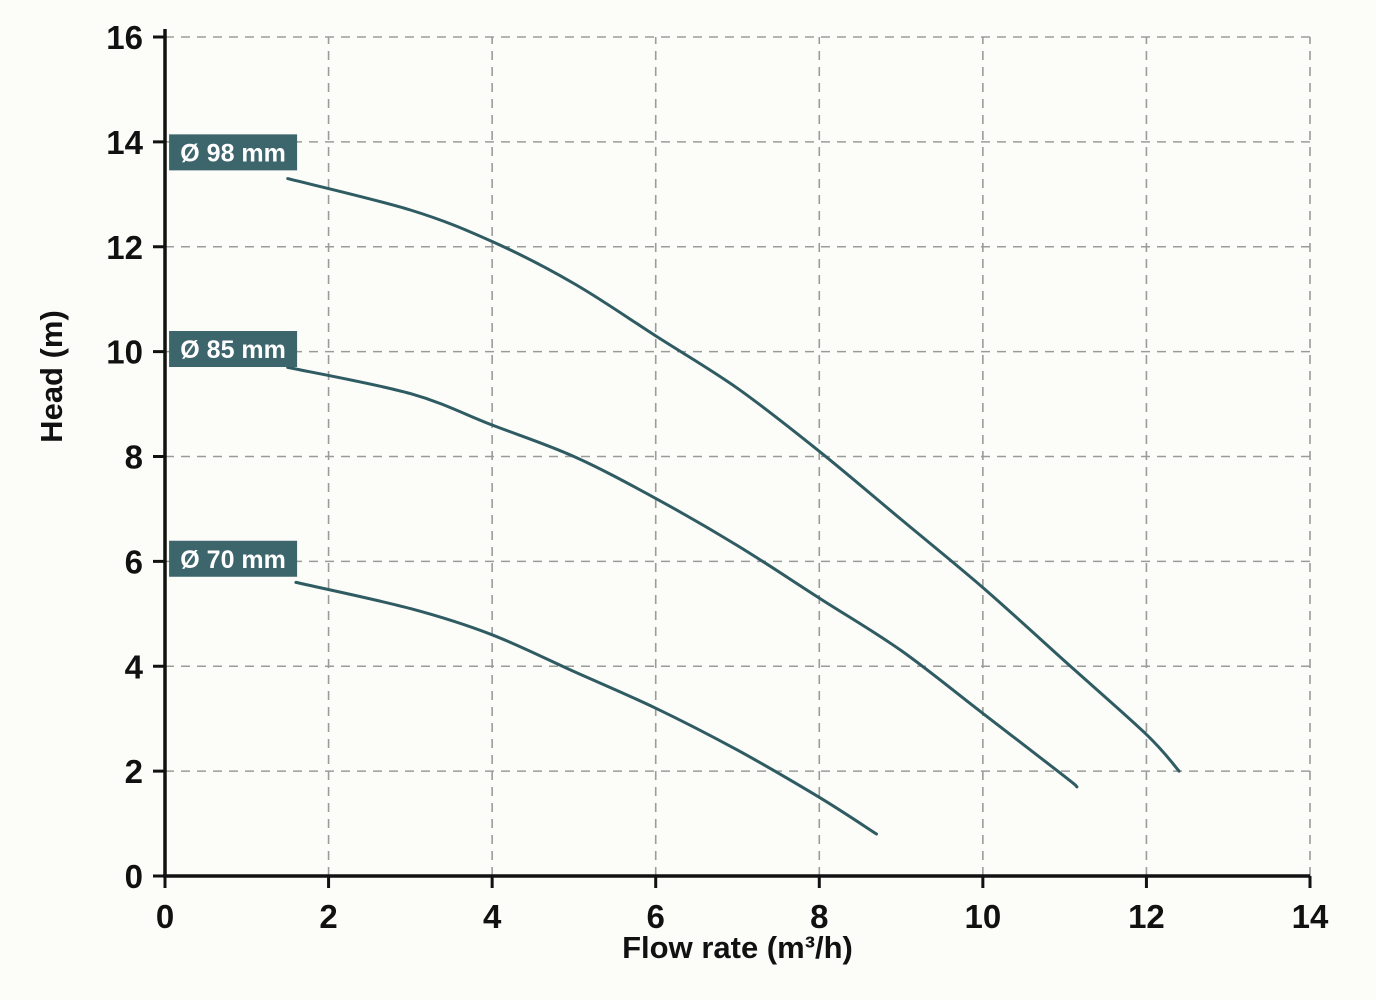 This screenshot has width=1376, height=1000. I want to click on curve-label-text: Ø 85 mm, so click(233, 350).